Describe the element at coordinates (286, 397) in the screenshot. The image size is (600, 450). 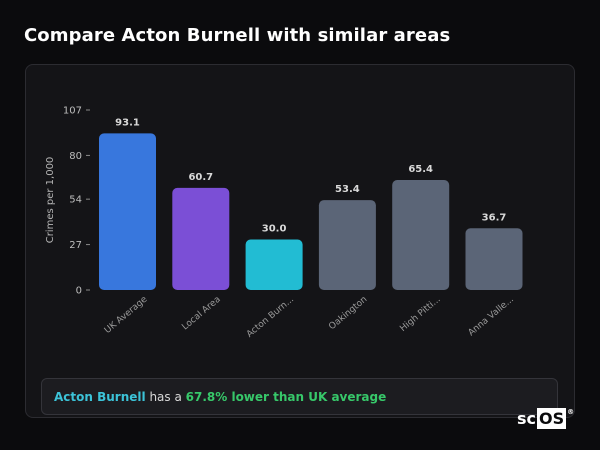
I see `summary-stat: 67.8% lower than UK average` at that location.